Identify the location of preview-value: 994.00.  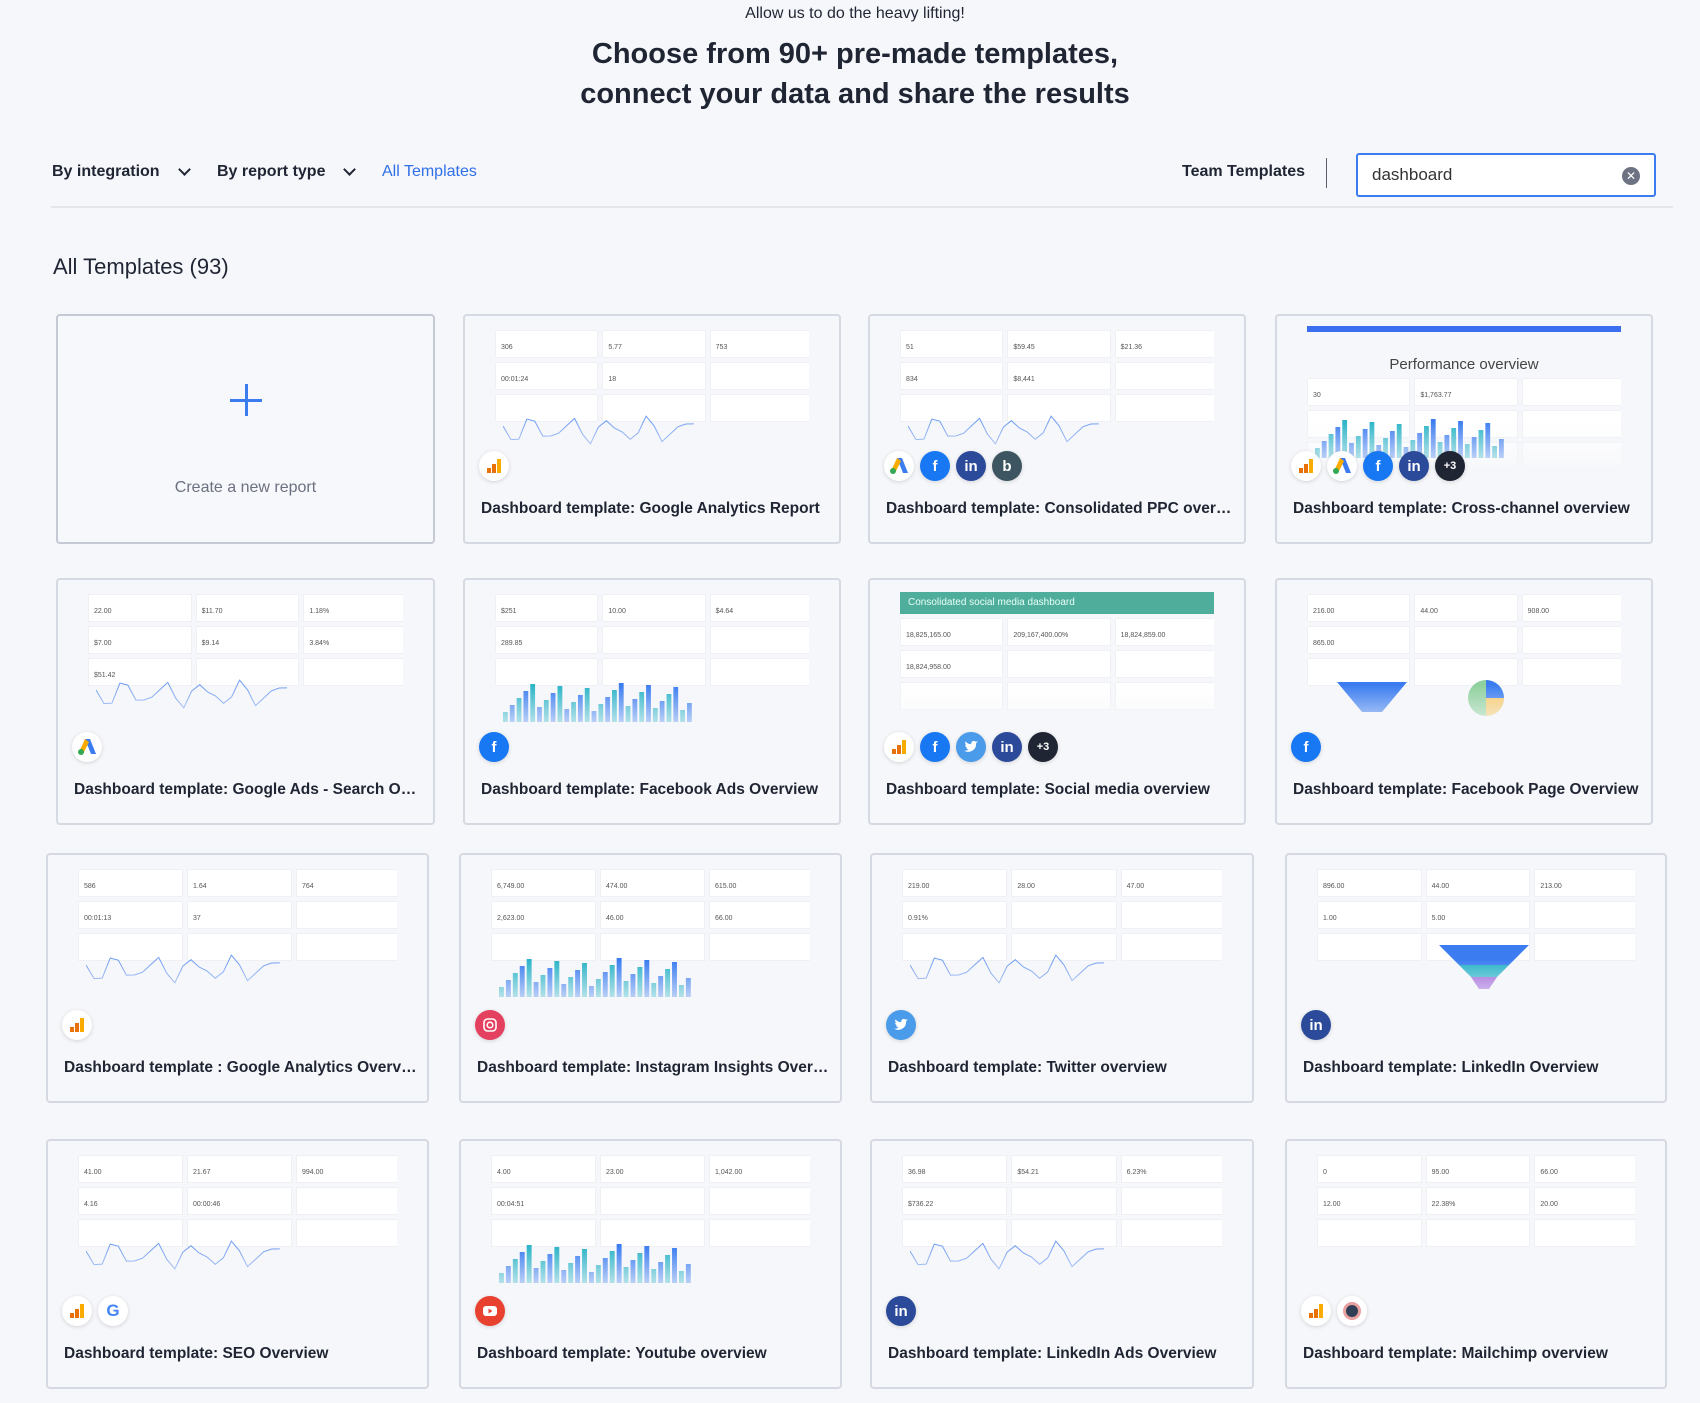
(313, 1172).